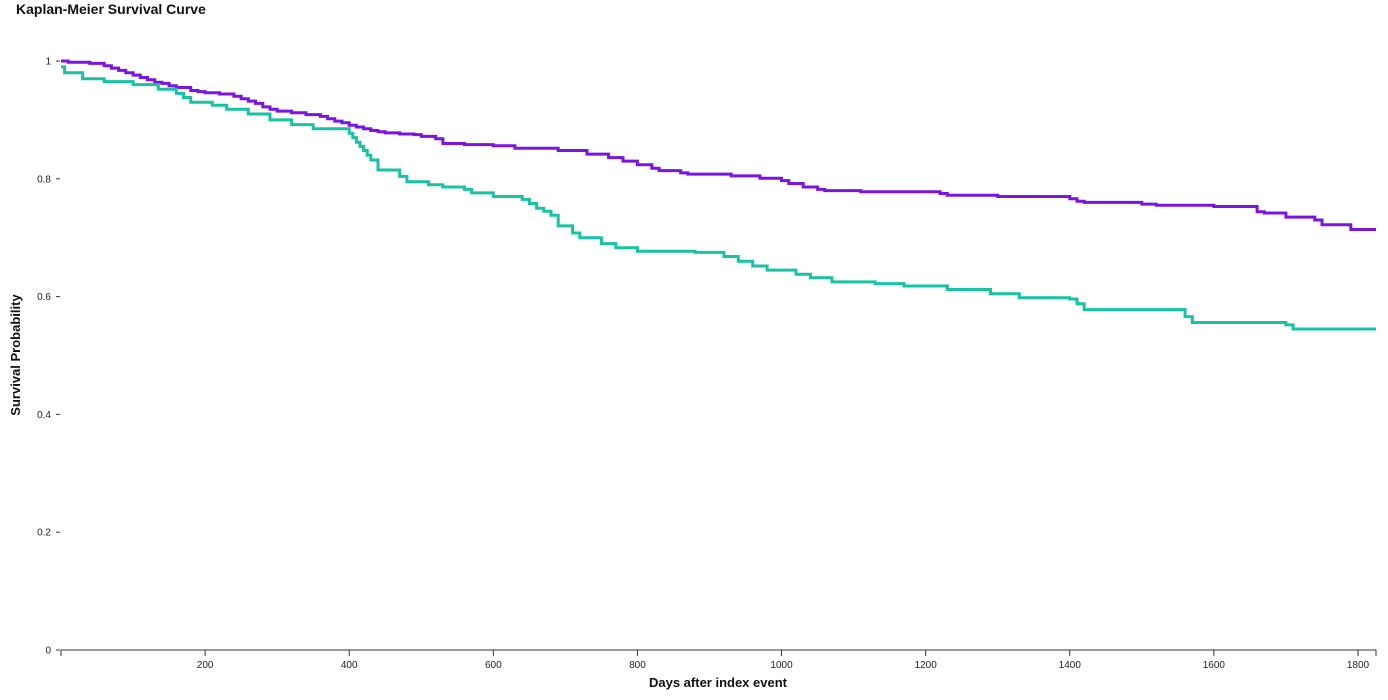 This screenshot has height=700, width=1388. What do you see at coordinates (44, 297) in the screenshot?
I see `y-tick-label: 0.6` at bounding box center [44, 297].